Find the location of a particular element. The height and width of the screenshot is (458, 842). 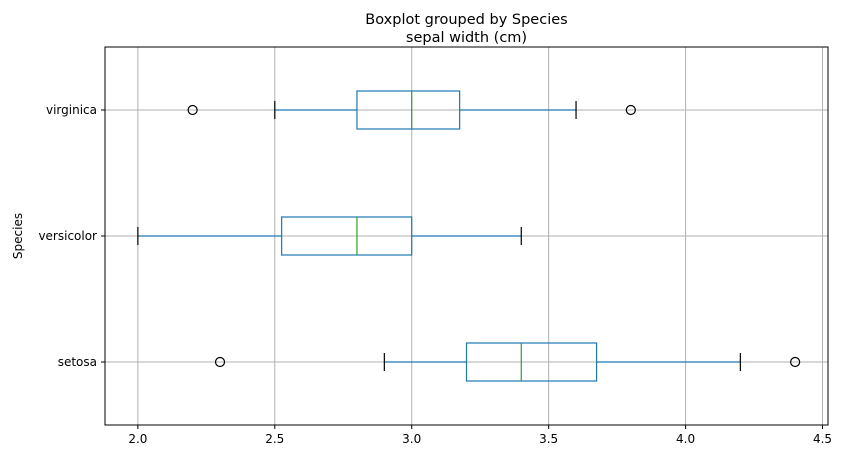

chart-title: Boxplot grouped by Species is located at coordinates (466, 20).